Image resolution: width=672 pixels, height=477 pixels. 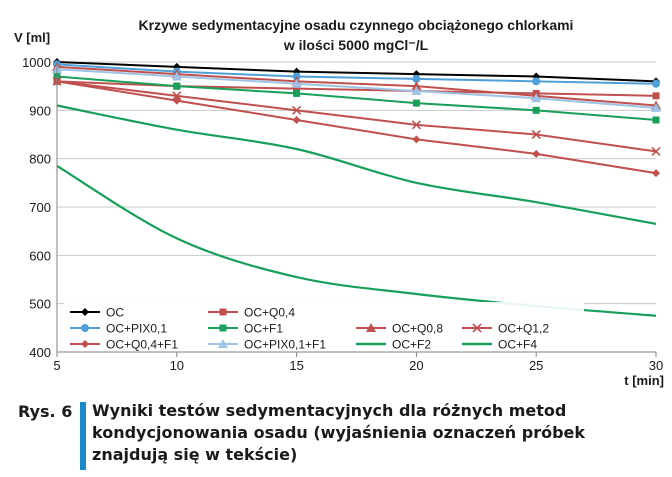 I want to click on x-tick-label-30: 30, so click(x=656, y=365).